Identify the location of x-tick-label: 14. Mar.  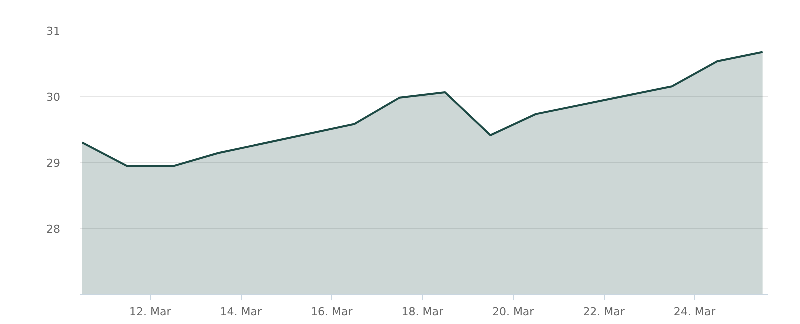
(241, 312).